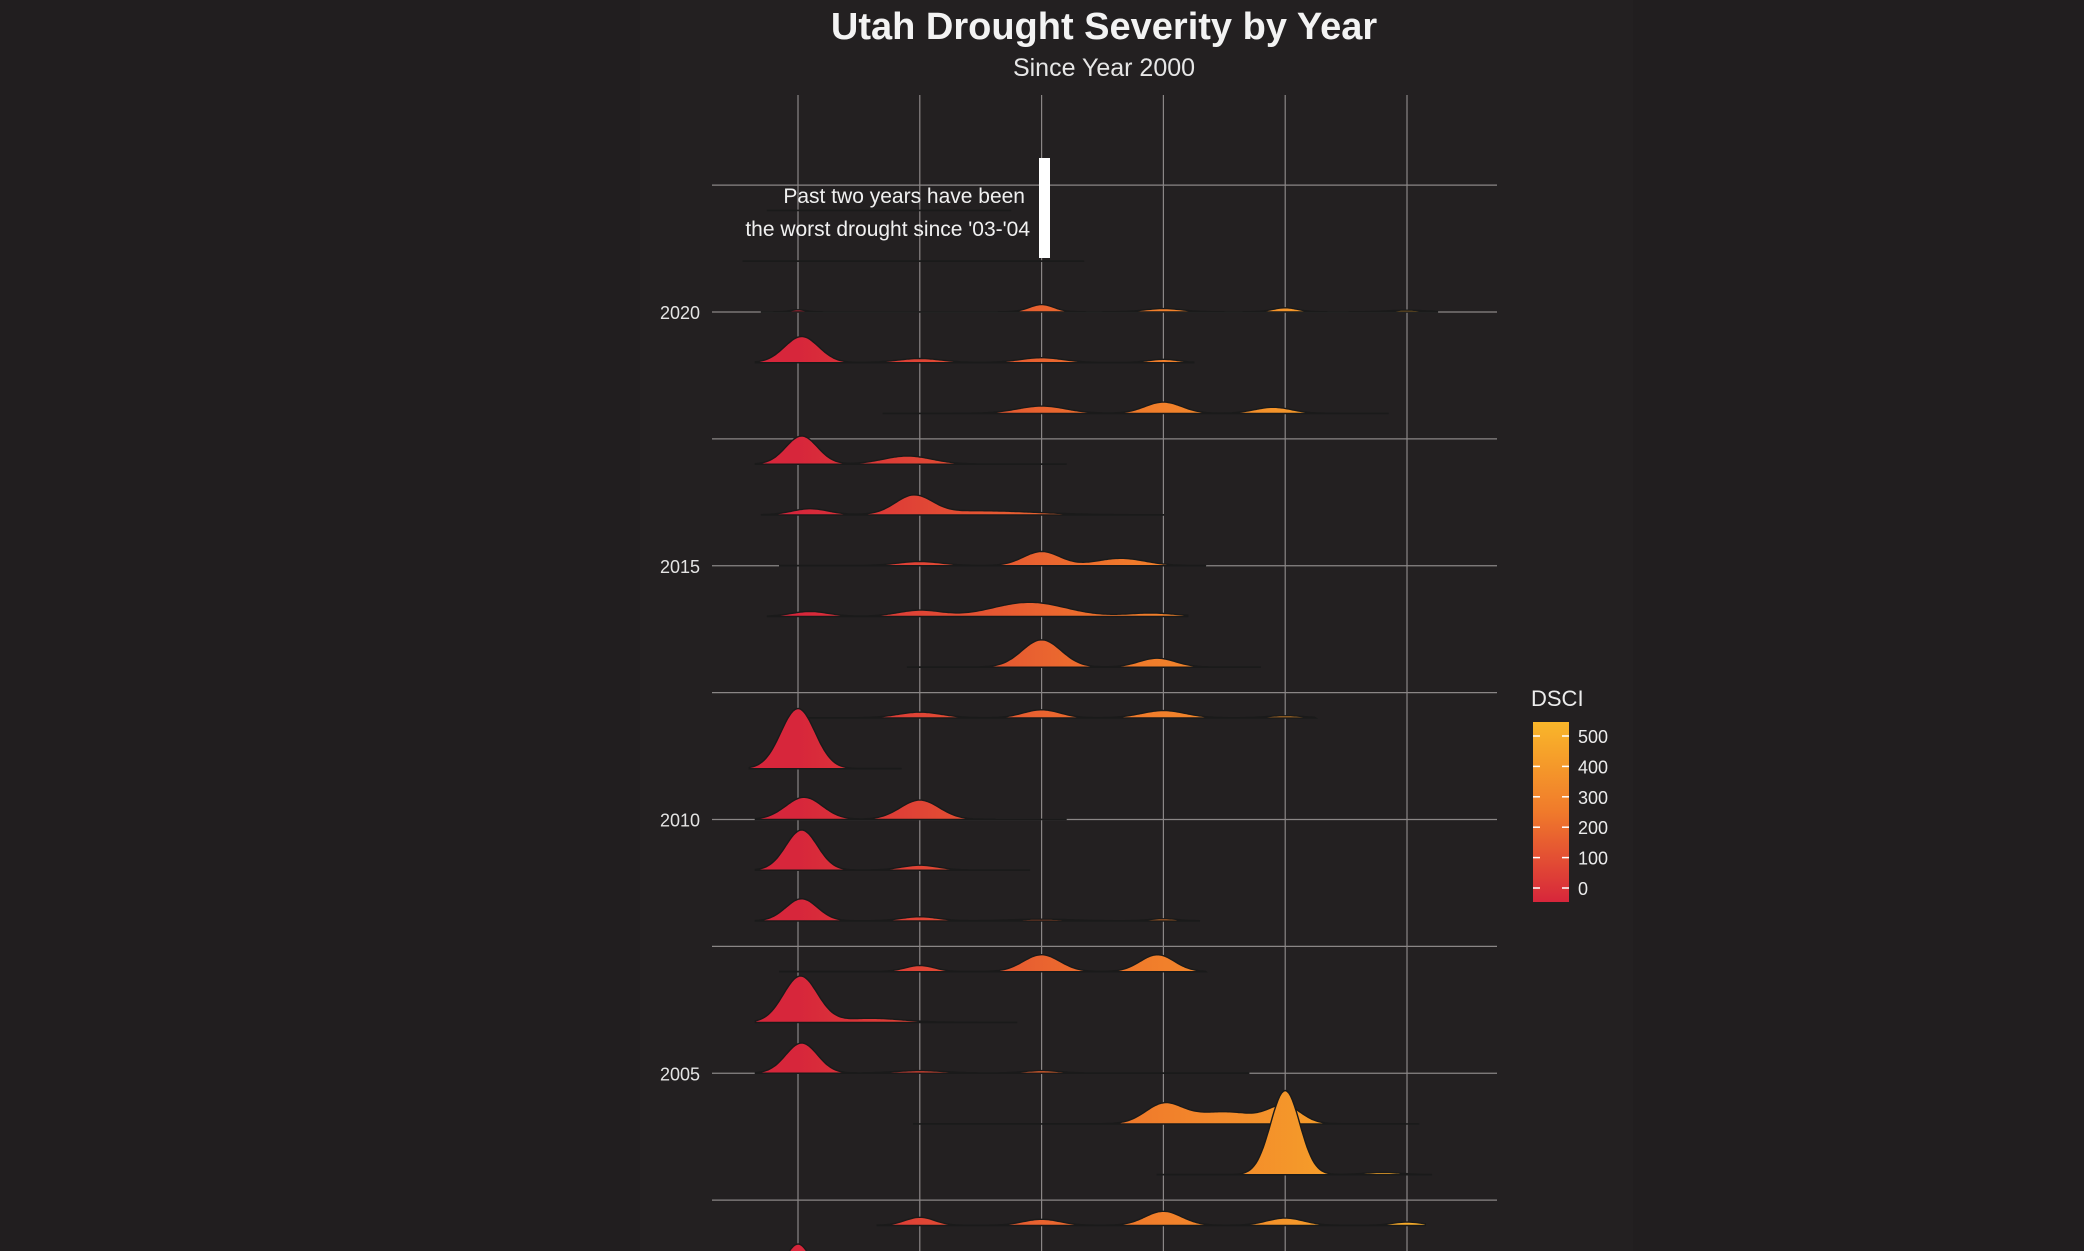 The width and height of the screenshot is (2084, 1251). Describe the element at coordinates (974, 349) in the screenshot. I see `ridge-2019` at that location.